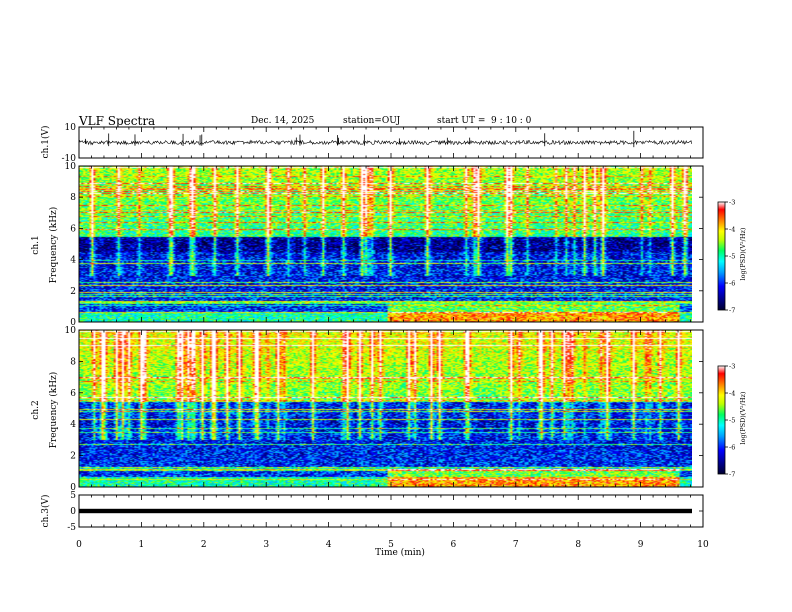 This screenshot has width=792, height=612. What do you see at coordinates (79, 545) in the screenshot?
I see `x-tick-label: 0` at bounding box center [79, 545].